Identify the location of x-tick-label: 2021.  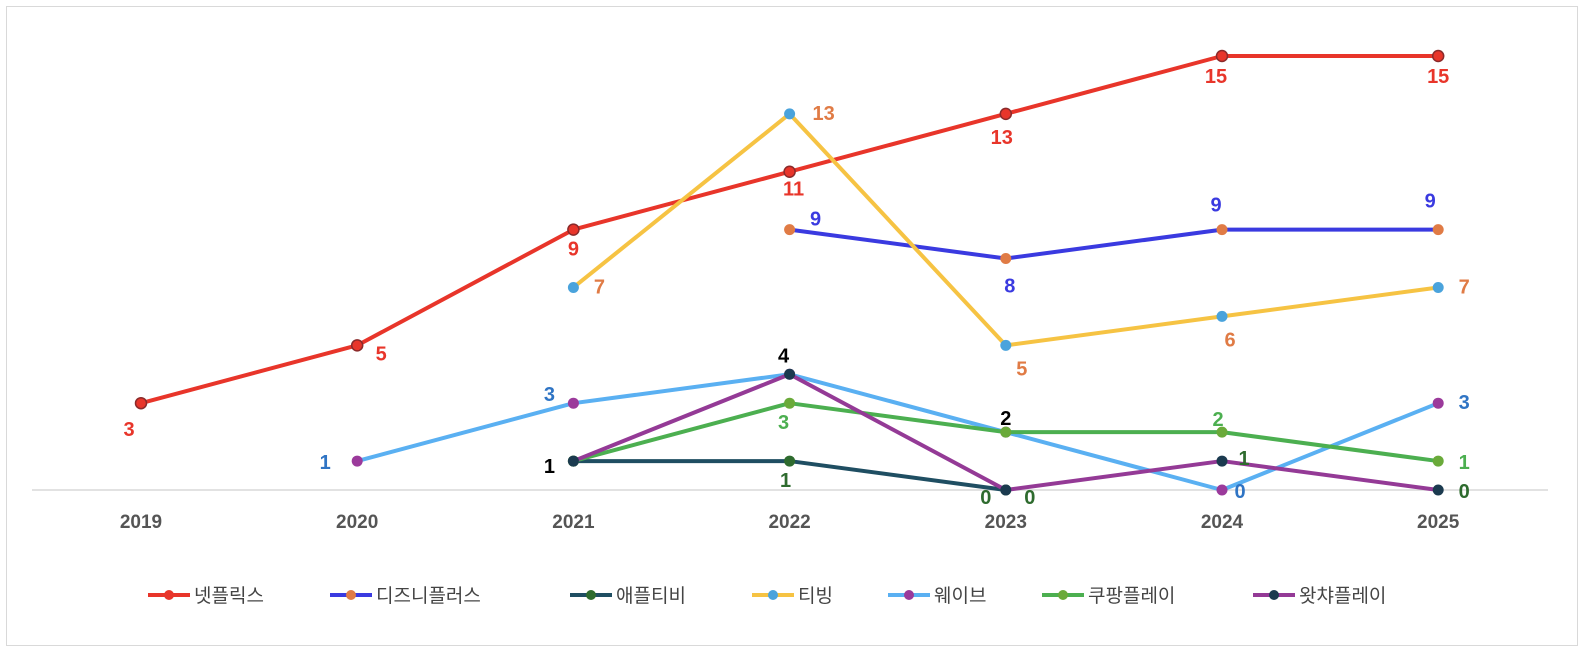
(573, 522).